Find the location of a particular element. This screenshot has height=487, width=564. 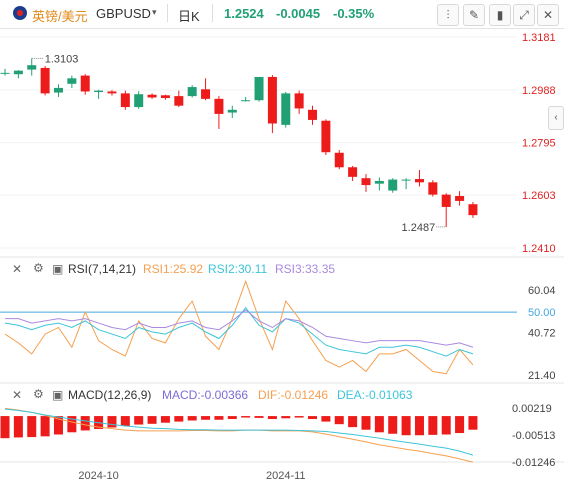

rsi-axis-label: 40.72 is located at coordinates (542, 334).